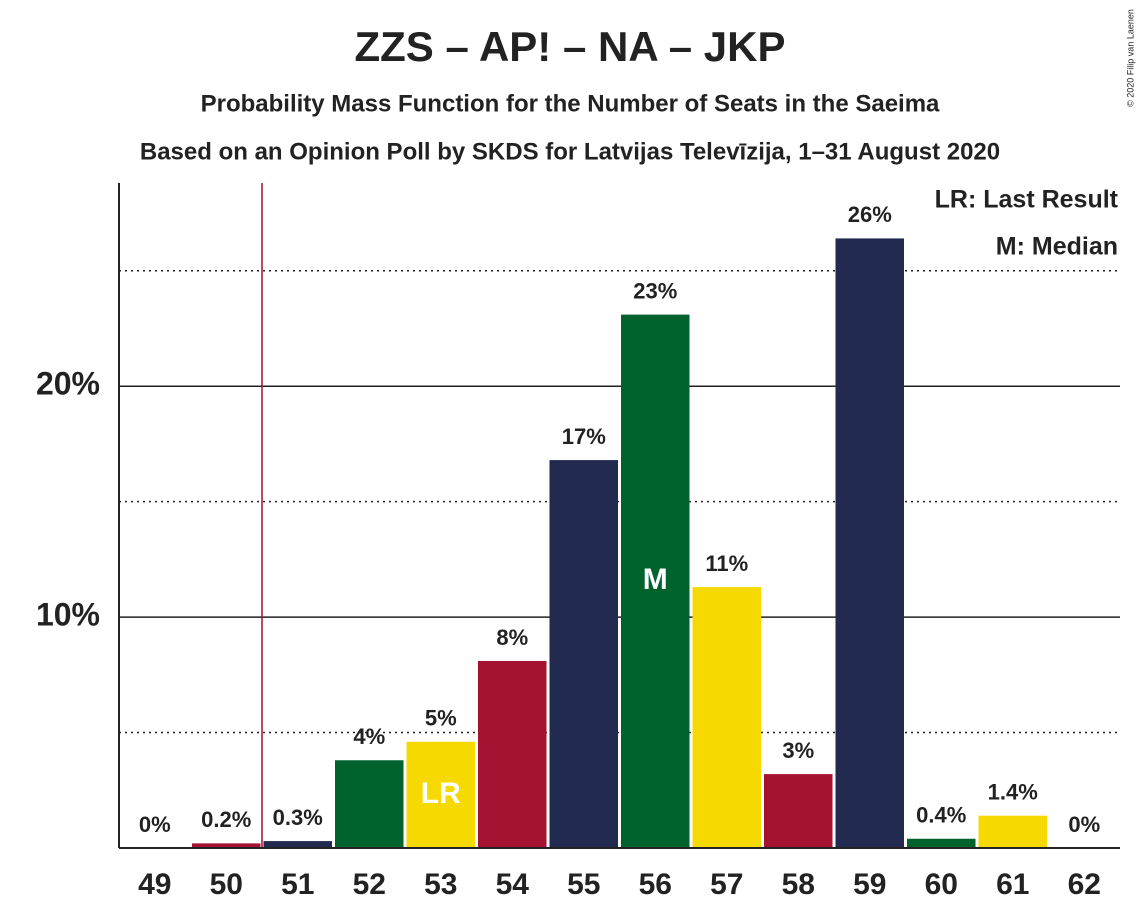  I want to click on x-tick-label: 62, so click(1084, 884).